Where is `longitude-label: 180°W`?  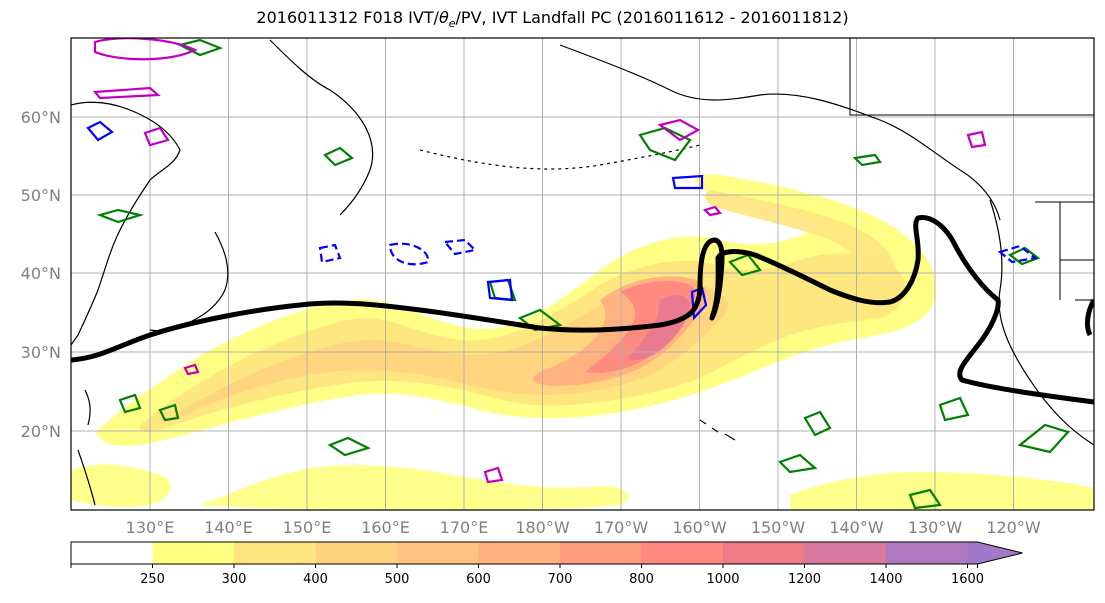
longitude-label: 180°W is located at coordinates (542, 527).